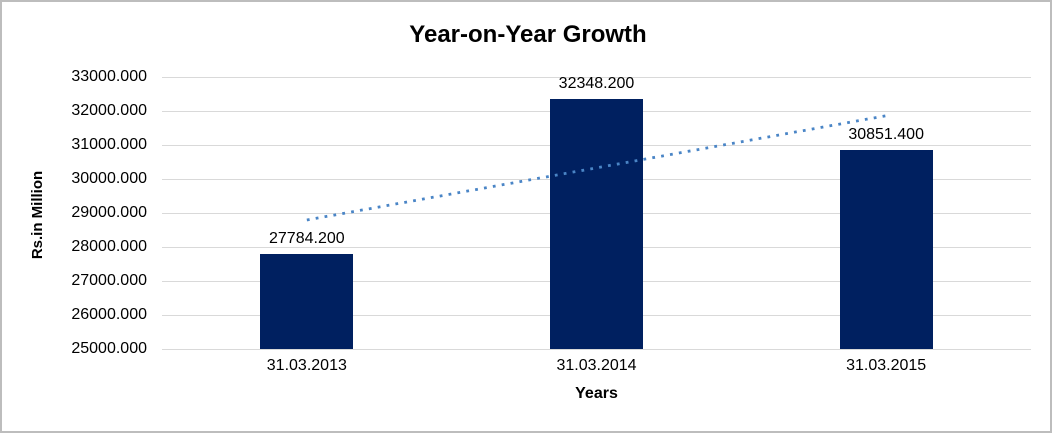  I want to click on y-tick-label: 33000.000, so click(109, 76).